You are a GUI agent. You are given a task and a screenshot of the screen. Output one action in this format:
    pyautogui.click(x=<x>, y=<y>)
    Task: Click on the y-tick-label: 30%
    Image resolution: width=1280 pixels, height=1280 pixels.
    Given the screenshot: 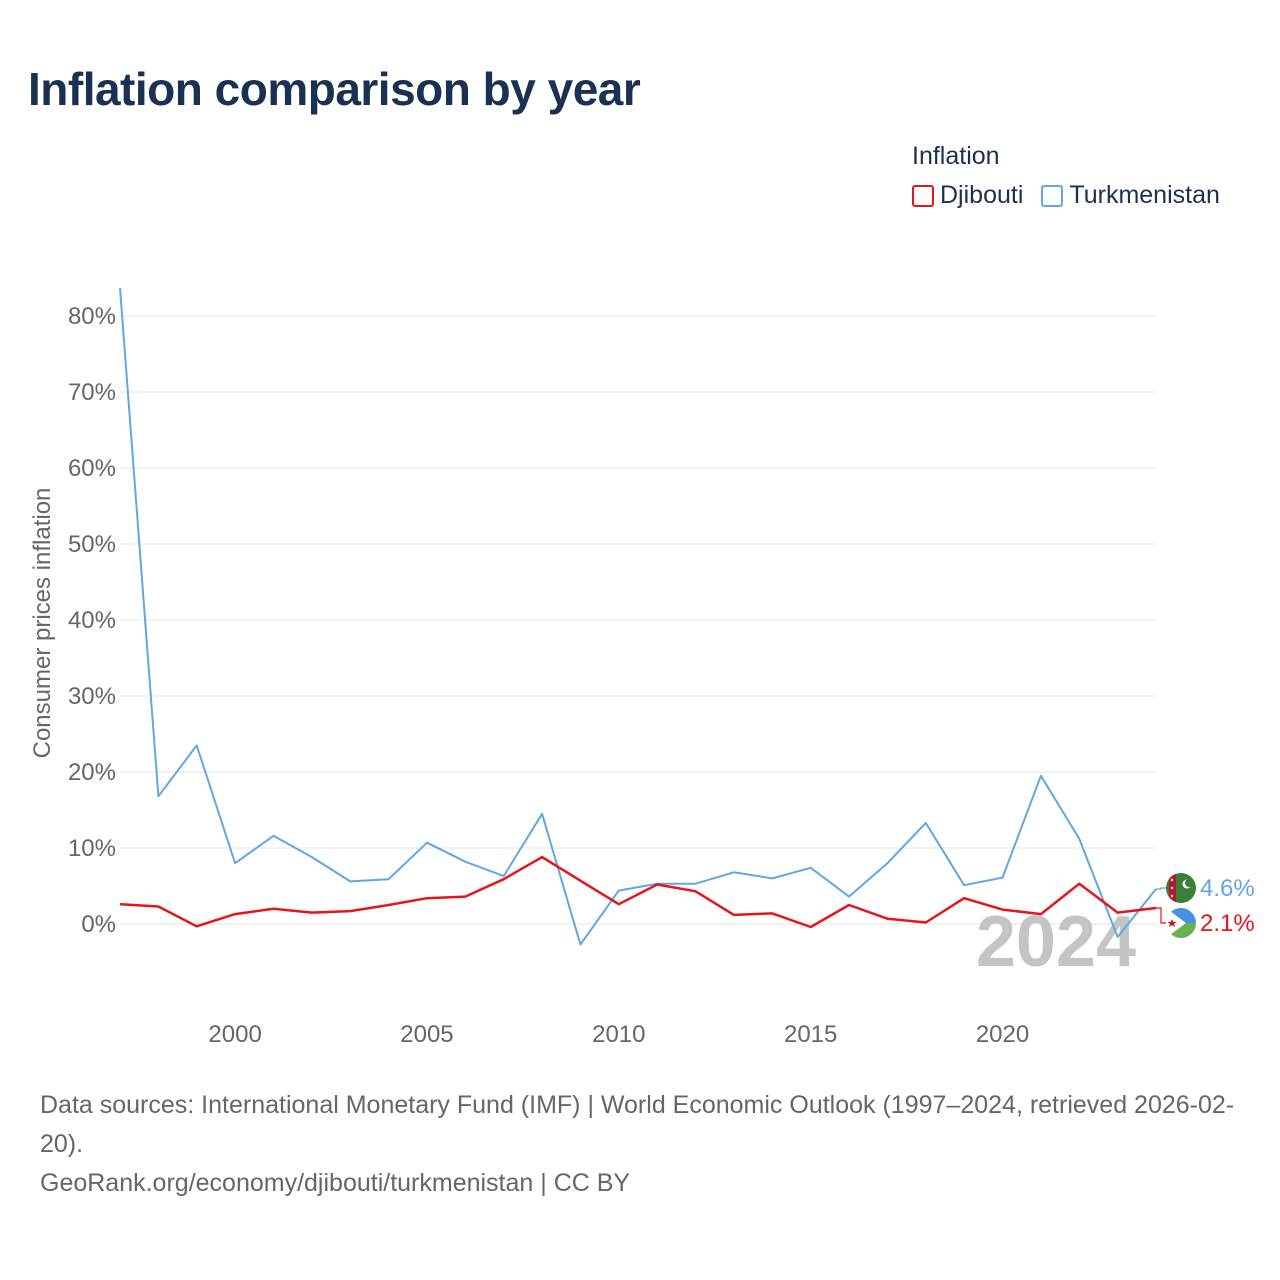 What is the action you would take?
    pyautogui.click(x=92, y=696)
    